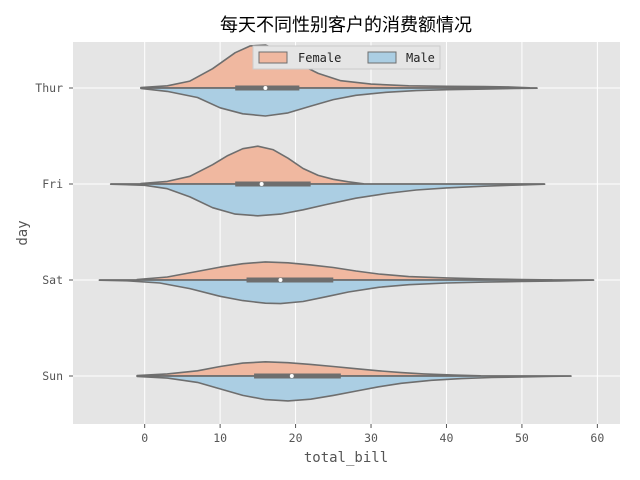 The height and width of the screenshot is (480, 640). What do you see at coordinates (52, 184) in the screenshot?
I see `y-tick-label-fri: Fri` at bounding box center [52, 184].